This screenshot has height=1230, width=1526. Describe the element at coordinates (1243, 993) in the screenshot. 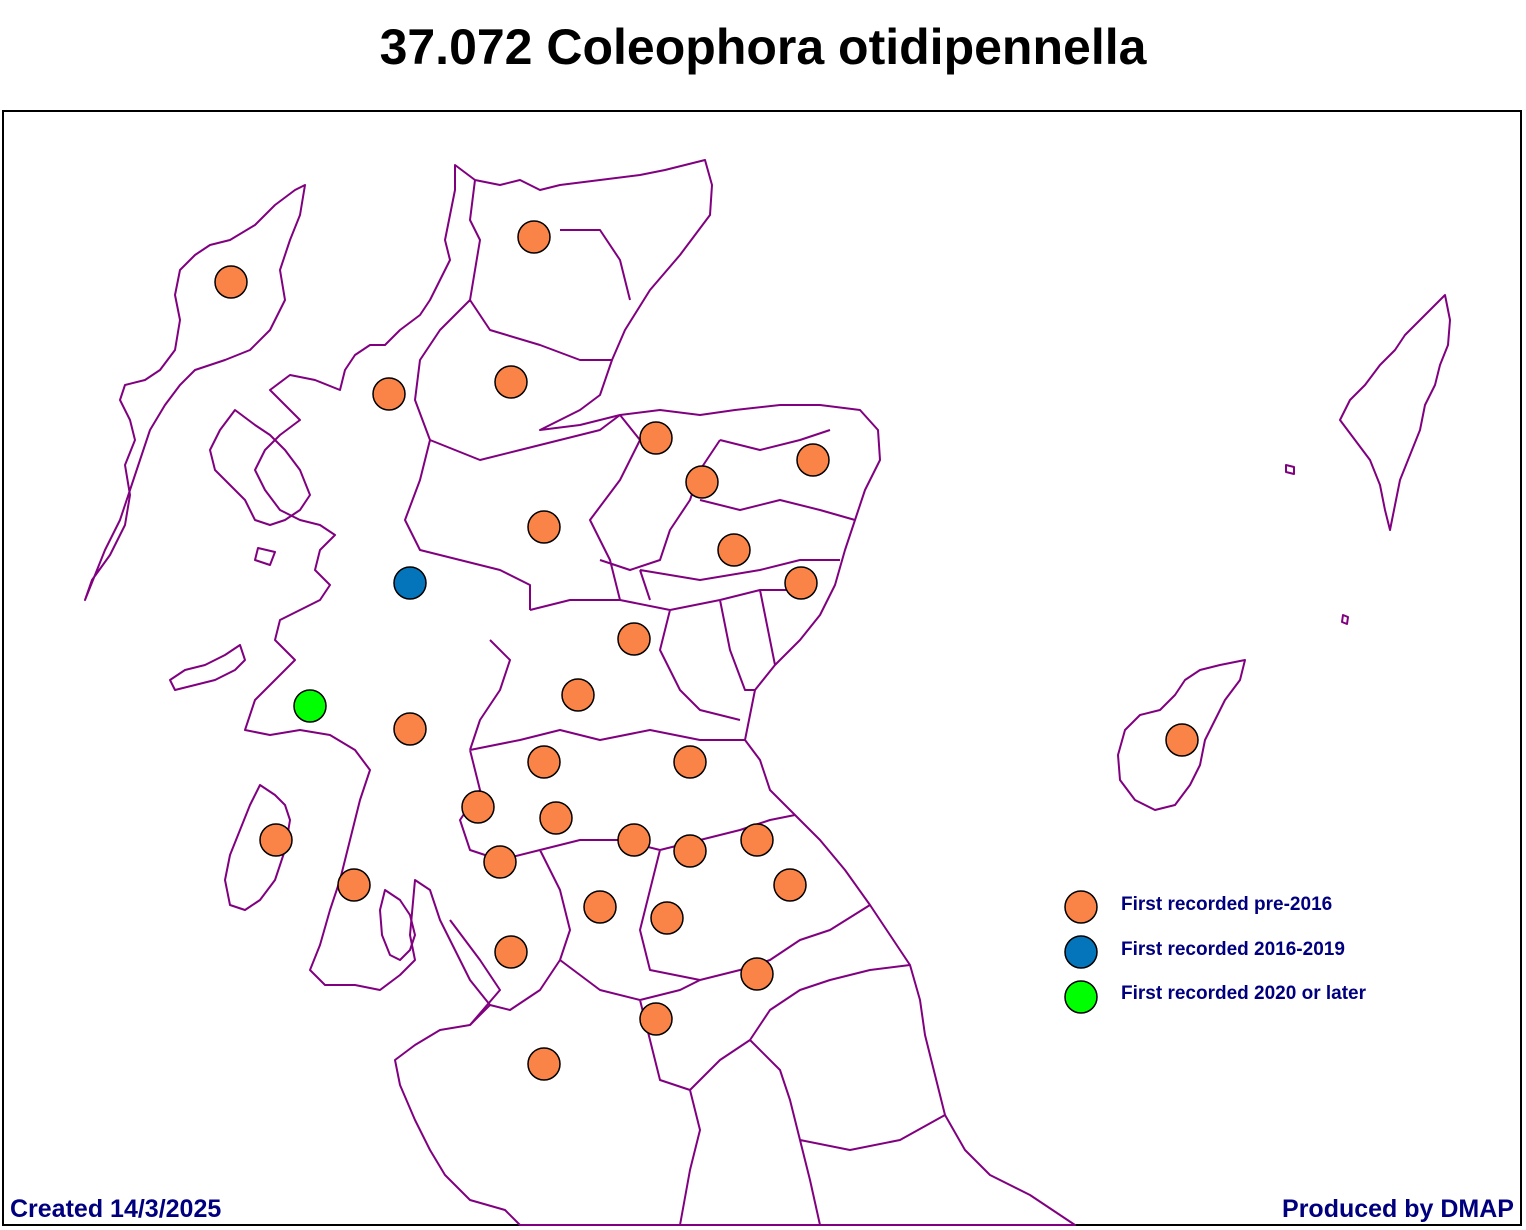

I see `legend-label-2020-later: First recorded 2020 or later` at that location.